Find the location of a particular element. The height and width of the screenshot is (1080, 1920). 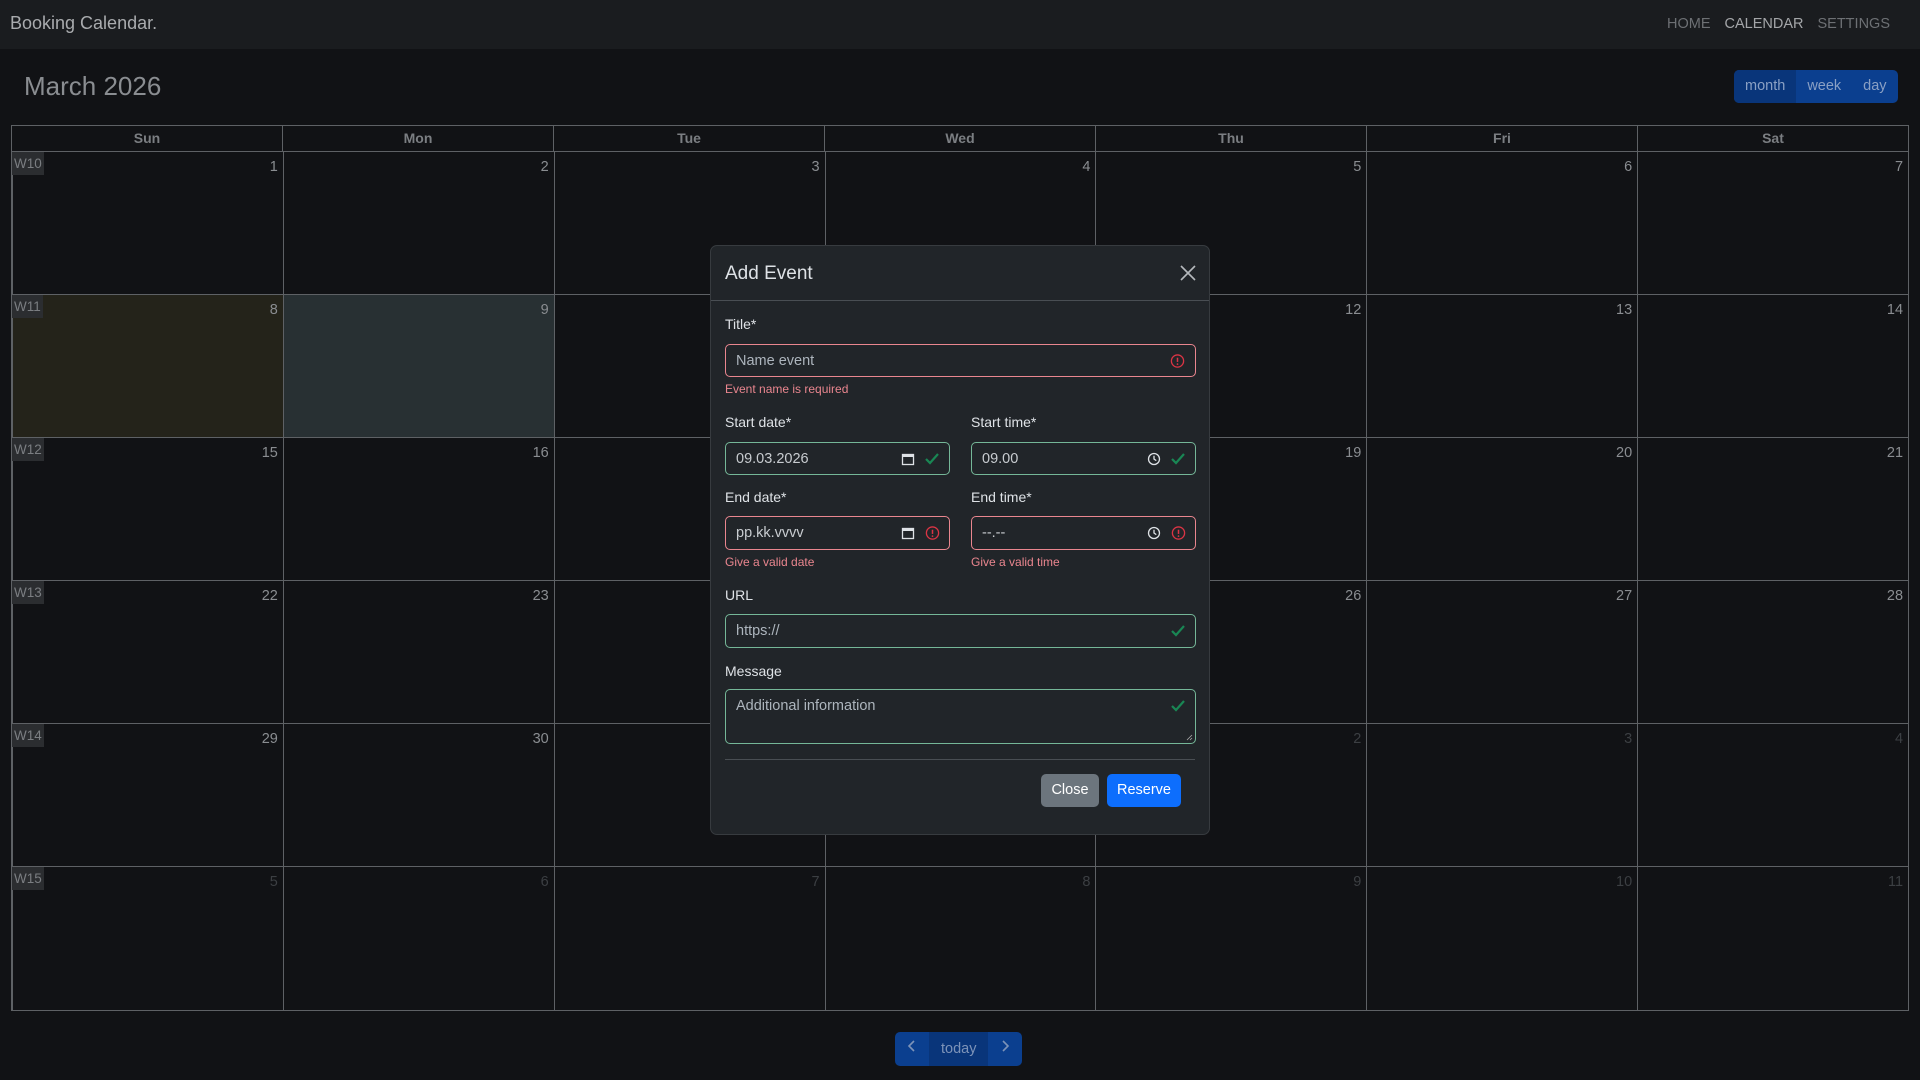

day-cell: 11 is located at coordinates (1772, 938).